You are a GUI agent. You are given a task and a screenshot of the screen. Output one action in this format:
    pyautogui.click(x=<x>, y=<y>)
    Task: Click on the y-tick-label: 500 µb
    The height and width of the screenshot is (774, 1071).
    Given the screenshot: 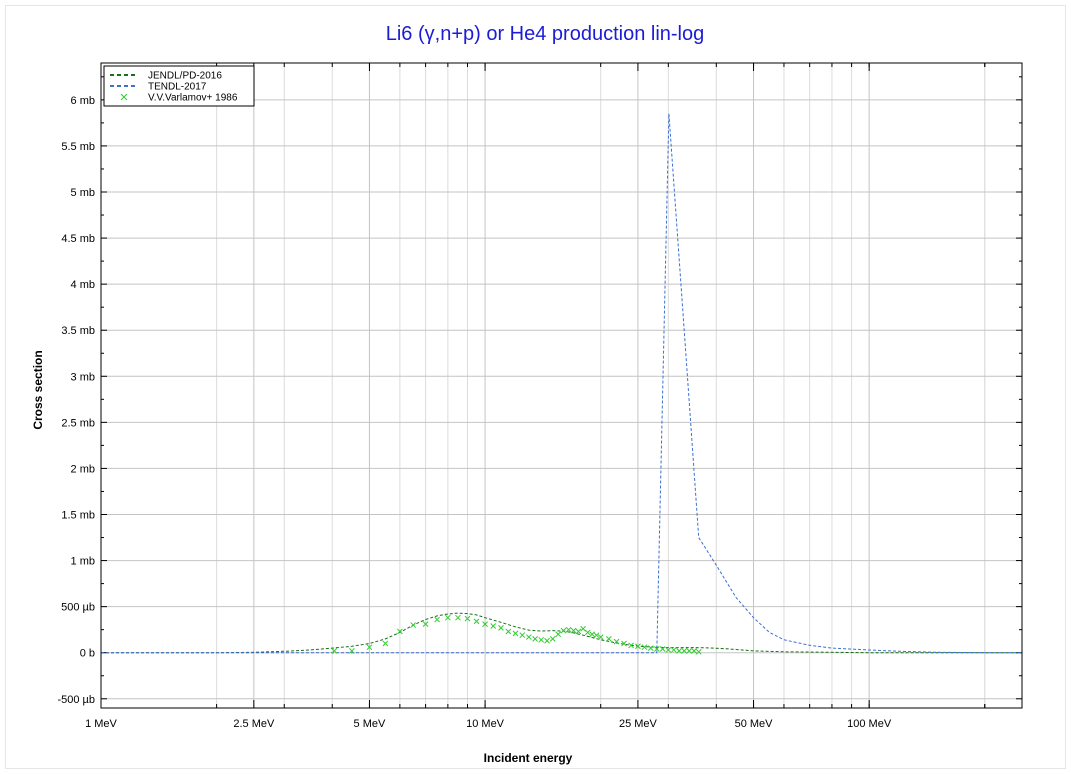 What is the action you would take?
    pyautogui.click(x=78, y=608)
    